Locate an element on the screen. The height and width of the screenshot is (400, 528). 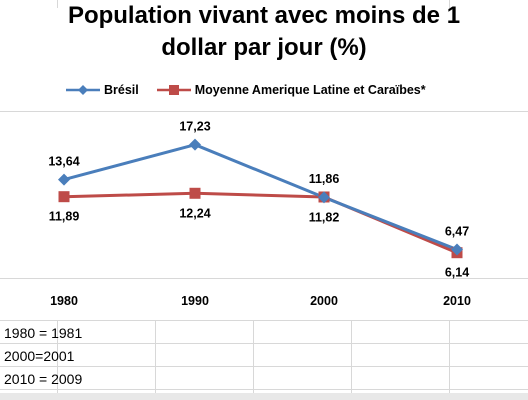
legend-item-moyenne: Moyenne Amerique Latine et Caraïbes* is located at coordinates (291, 90).